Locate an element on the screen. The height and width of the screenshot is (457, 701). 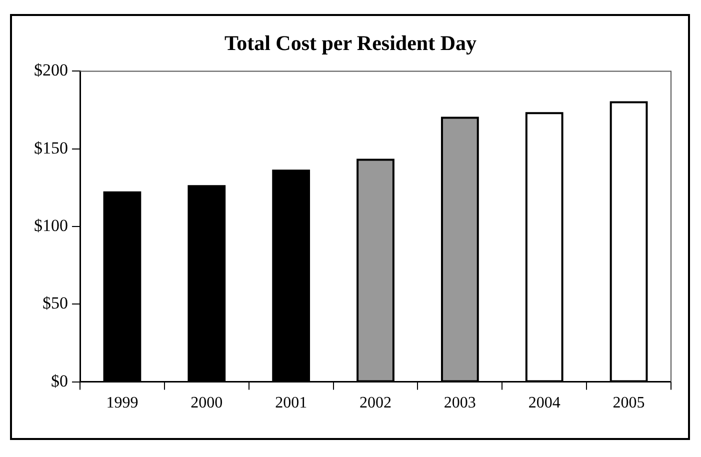
x-tick-label: 2005 is located at coordinates (628, 403).